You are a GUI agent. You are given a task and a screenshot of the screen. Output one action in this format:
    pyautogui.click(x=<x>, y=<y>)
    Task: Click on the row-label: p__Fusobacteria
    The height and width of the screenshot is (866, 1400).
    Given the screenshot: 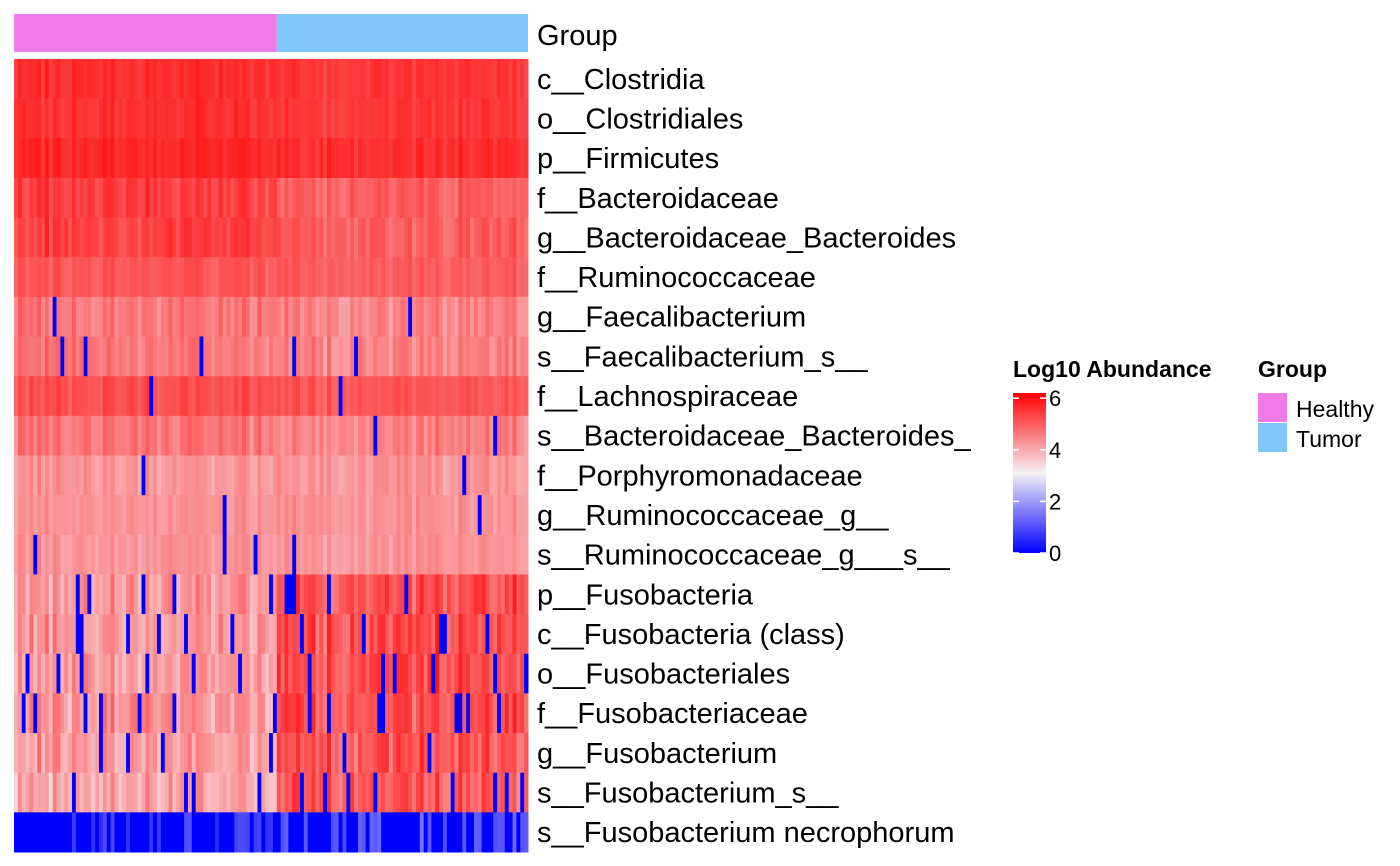 What is the action you would take?
    pyautogui.click(x=645, y=595)
    